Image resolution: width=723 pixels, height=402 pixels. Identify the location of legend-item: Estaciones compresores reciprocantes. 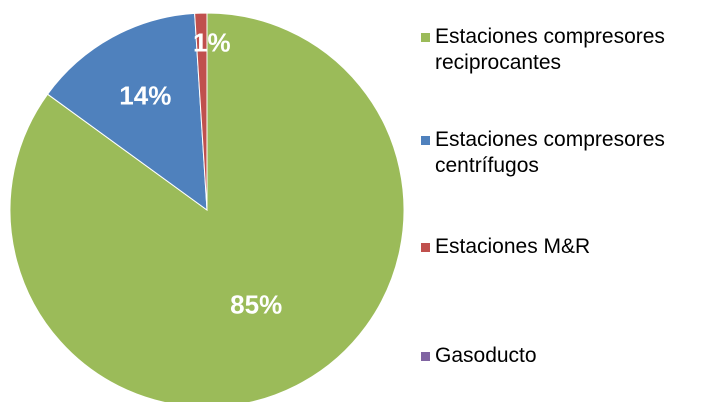
(571, 50).